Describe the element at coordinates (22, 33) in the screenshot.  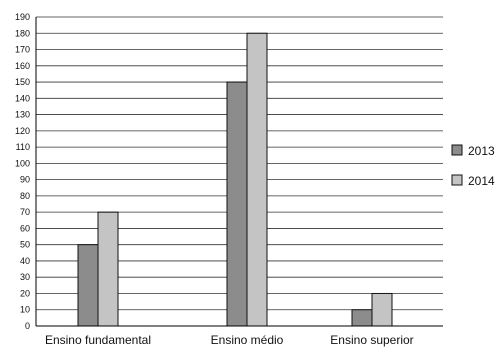
I see `y-tick-label: 180` at that location.